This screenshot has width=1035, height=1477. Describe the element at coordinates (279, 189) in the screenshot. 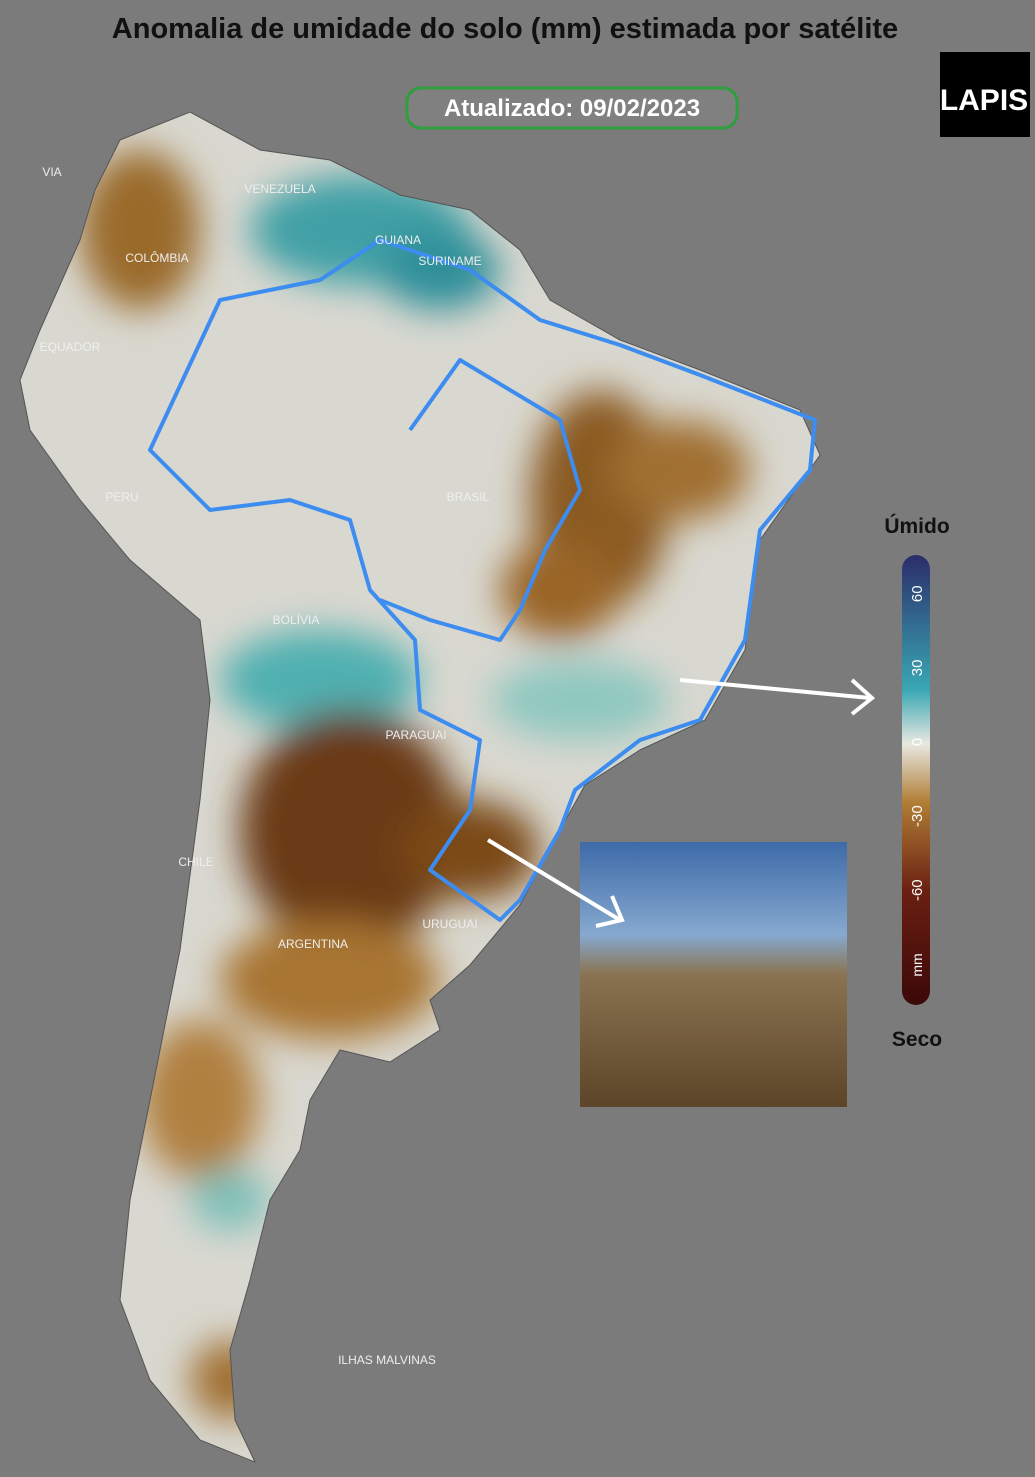

I see `country-label: VENEZUELA` at that location.